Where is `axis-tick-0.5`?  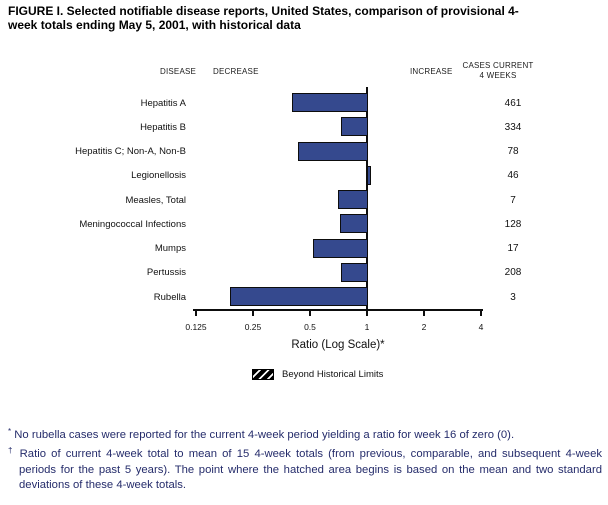
axis-tick-0.5 is located at coordinates (310, 312).